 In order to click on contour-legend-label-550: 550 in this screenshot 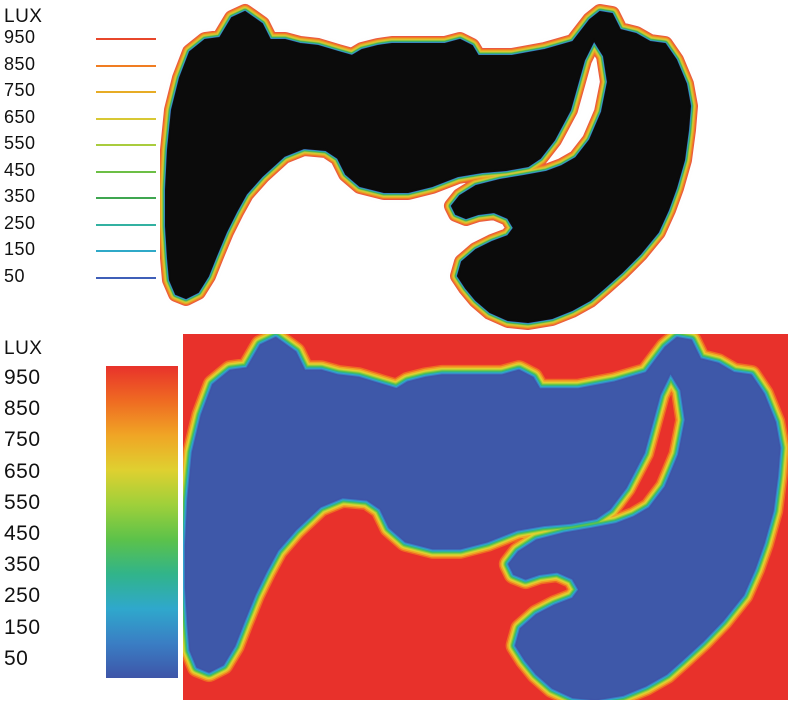, I will do `click(20, 143)`.